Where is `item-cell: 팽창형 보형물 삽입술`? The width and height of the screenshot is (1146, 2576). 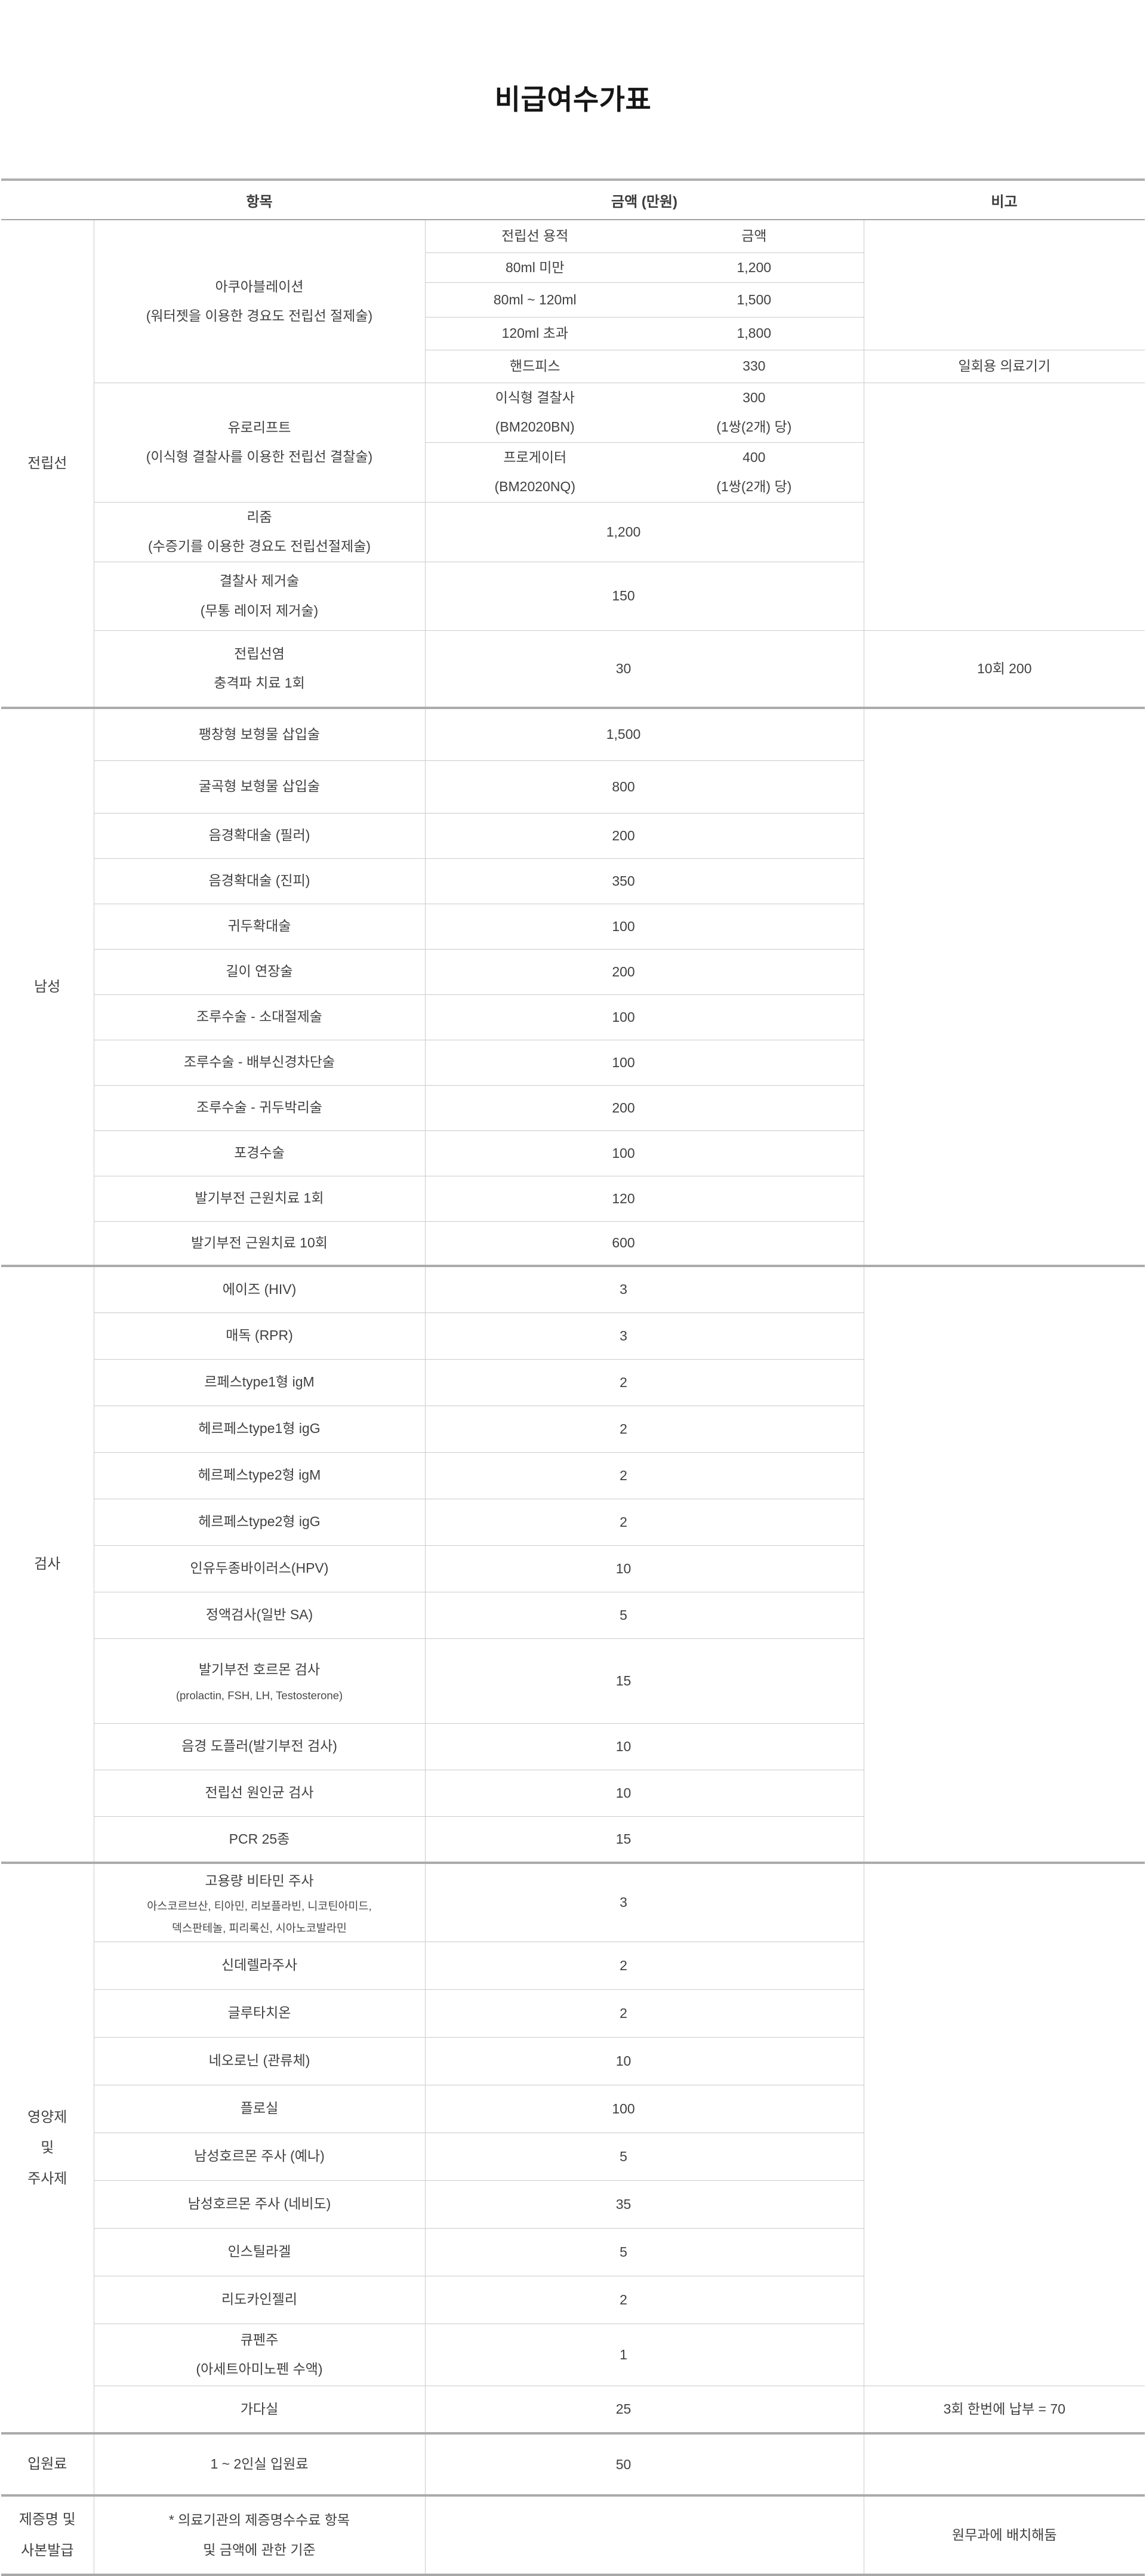
item-cell: 팽창형 보형물 삽입술 is located at coordinates (259, 734).